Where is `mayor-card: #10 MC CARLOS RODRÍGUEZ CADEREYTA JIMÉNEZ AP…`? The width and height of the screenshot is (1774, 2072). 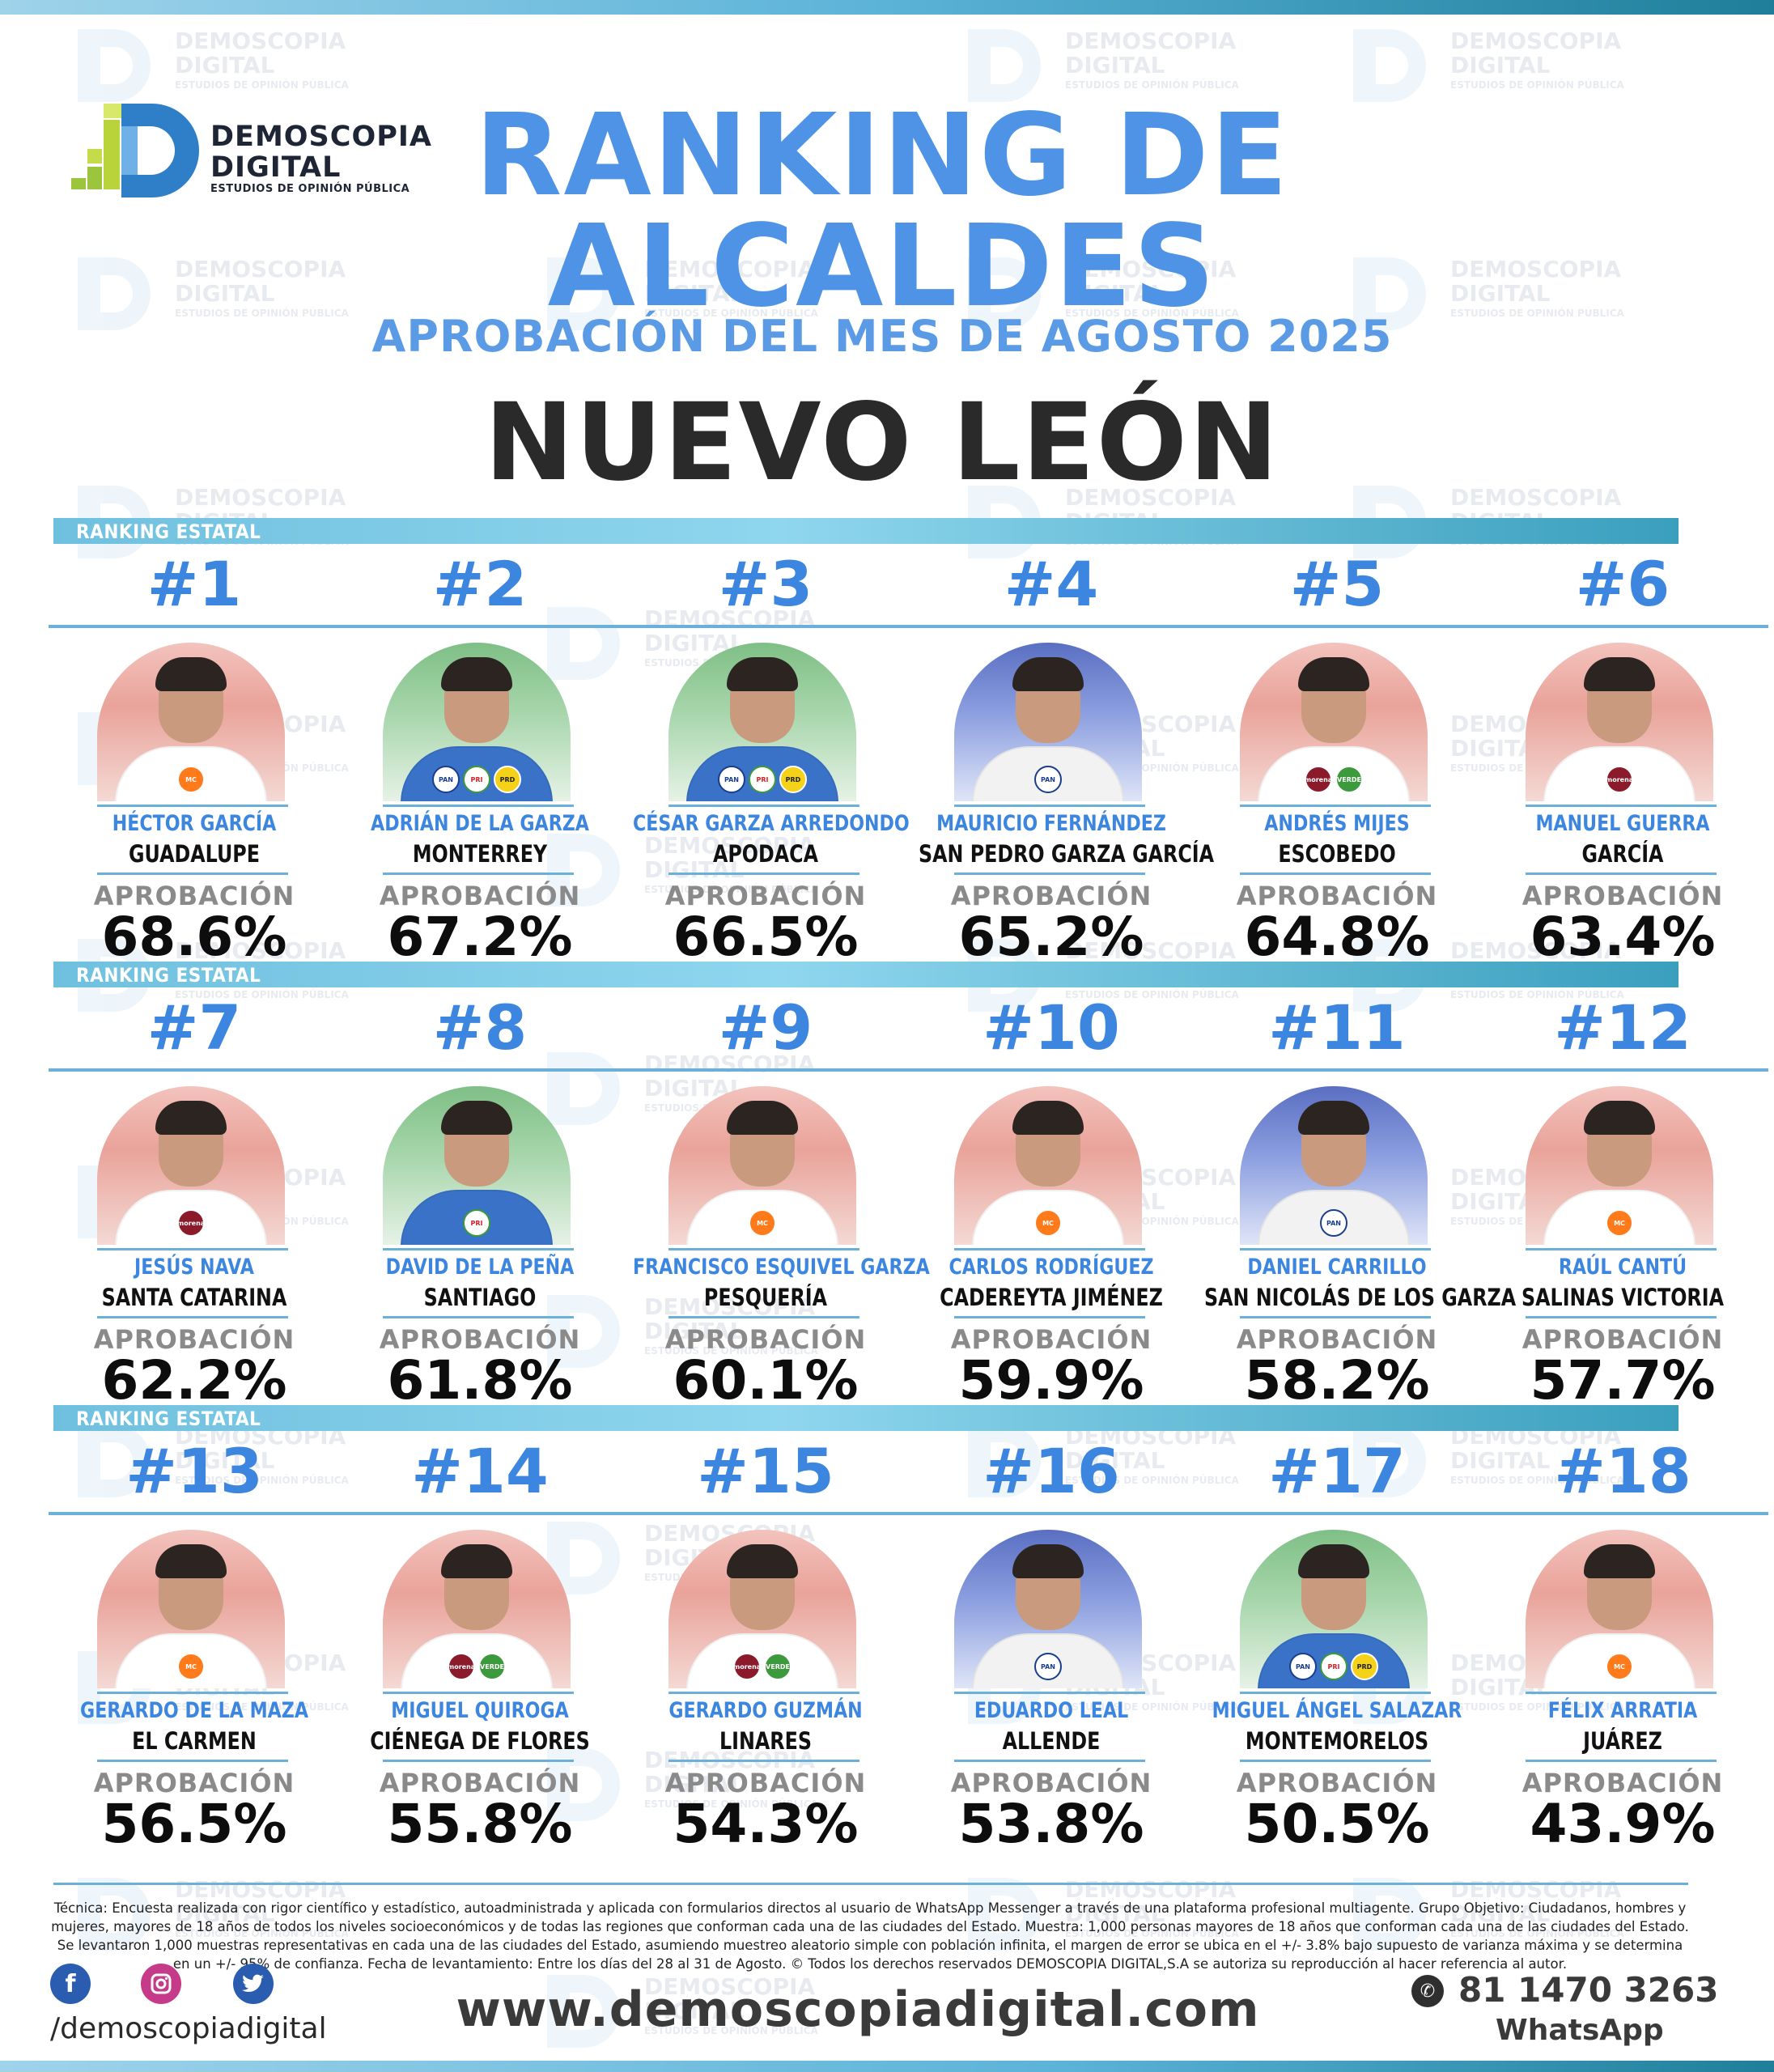
mayor-card: #10 MC CARLOS RODRÍGUEZ CADEREYTA JIMÉNEZ AP… is located at coordinates (1051, 1212).